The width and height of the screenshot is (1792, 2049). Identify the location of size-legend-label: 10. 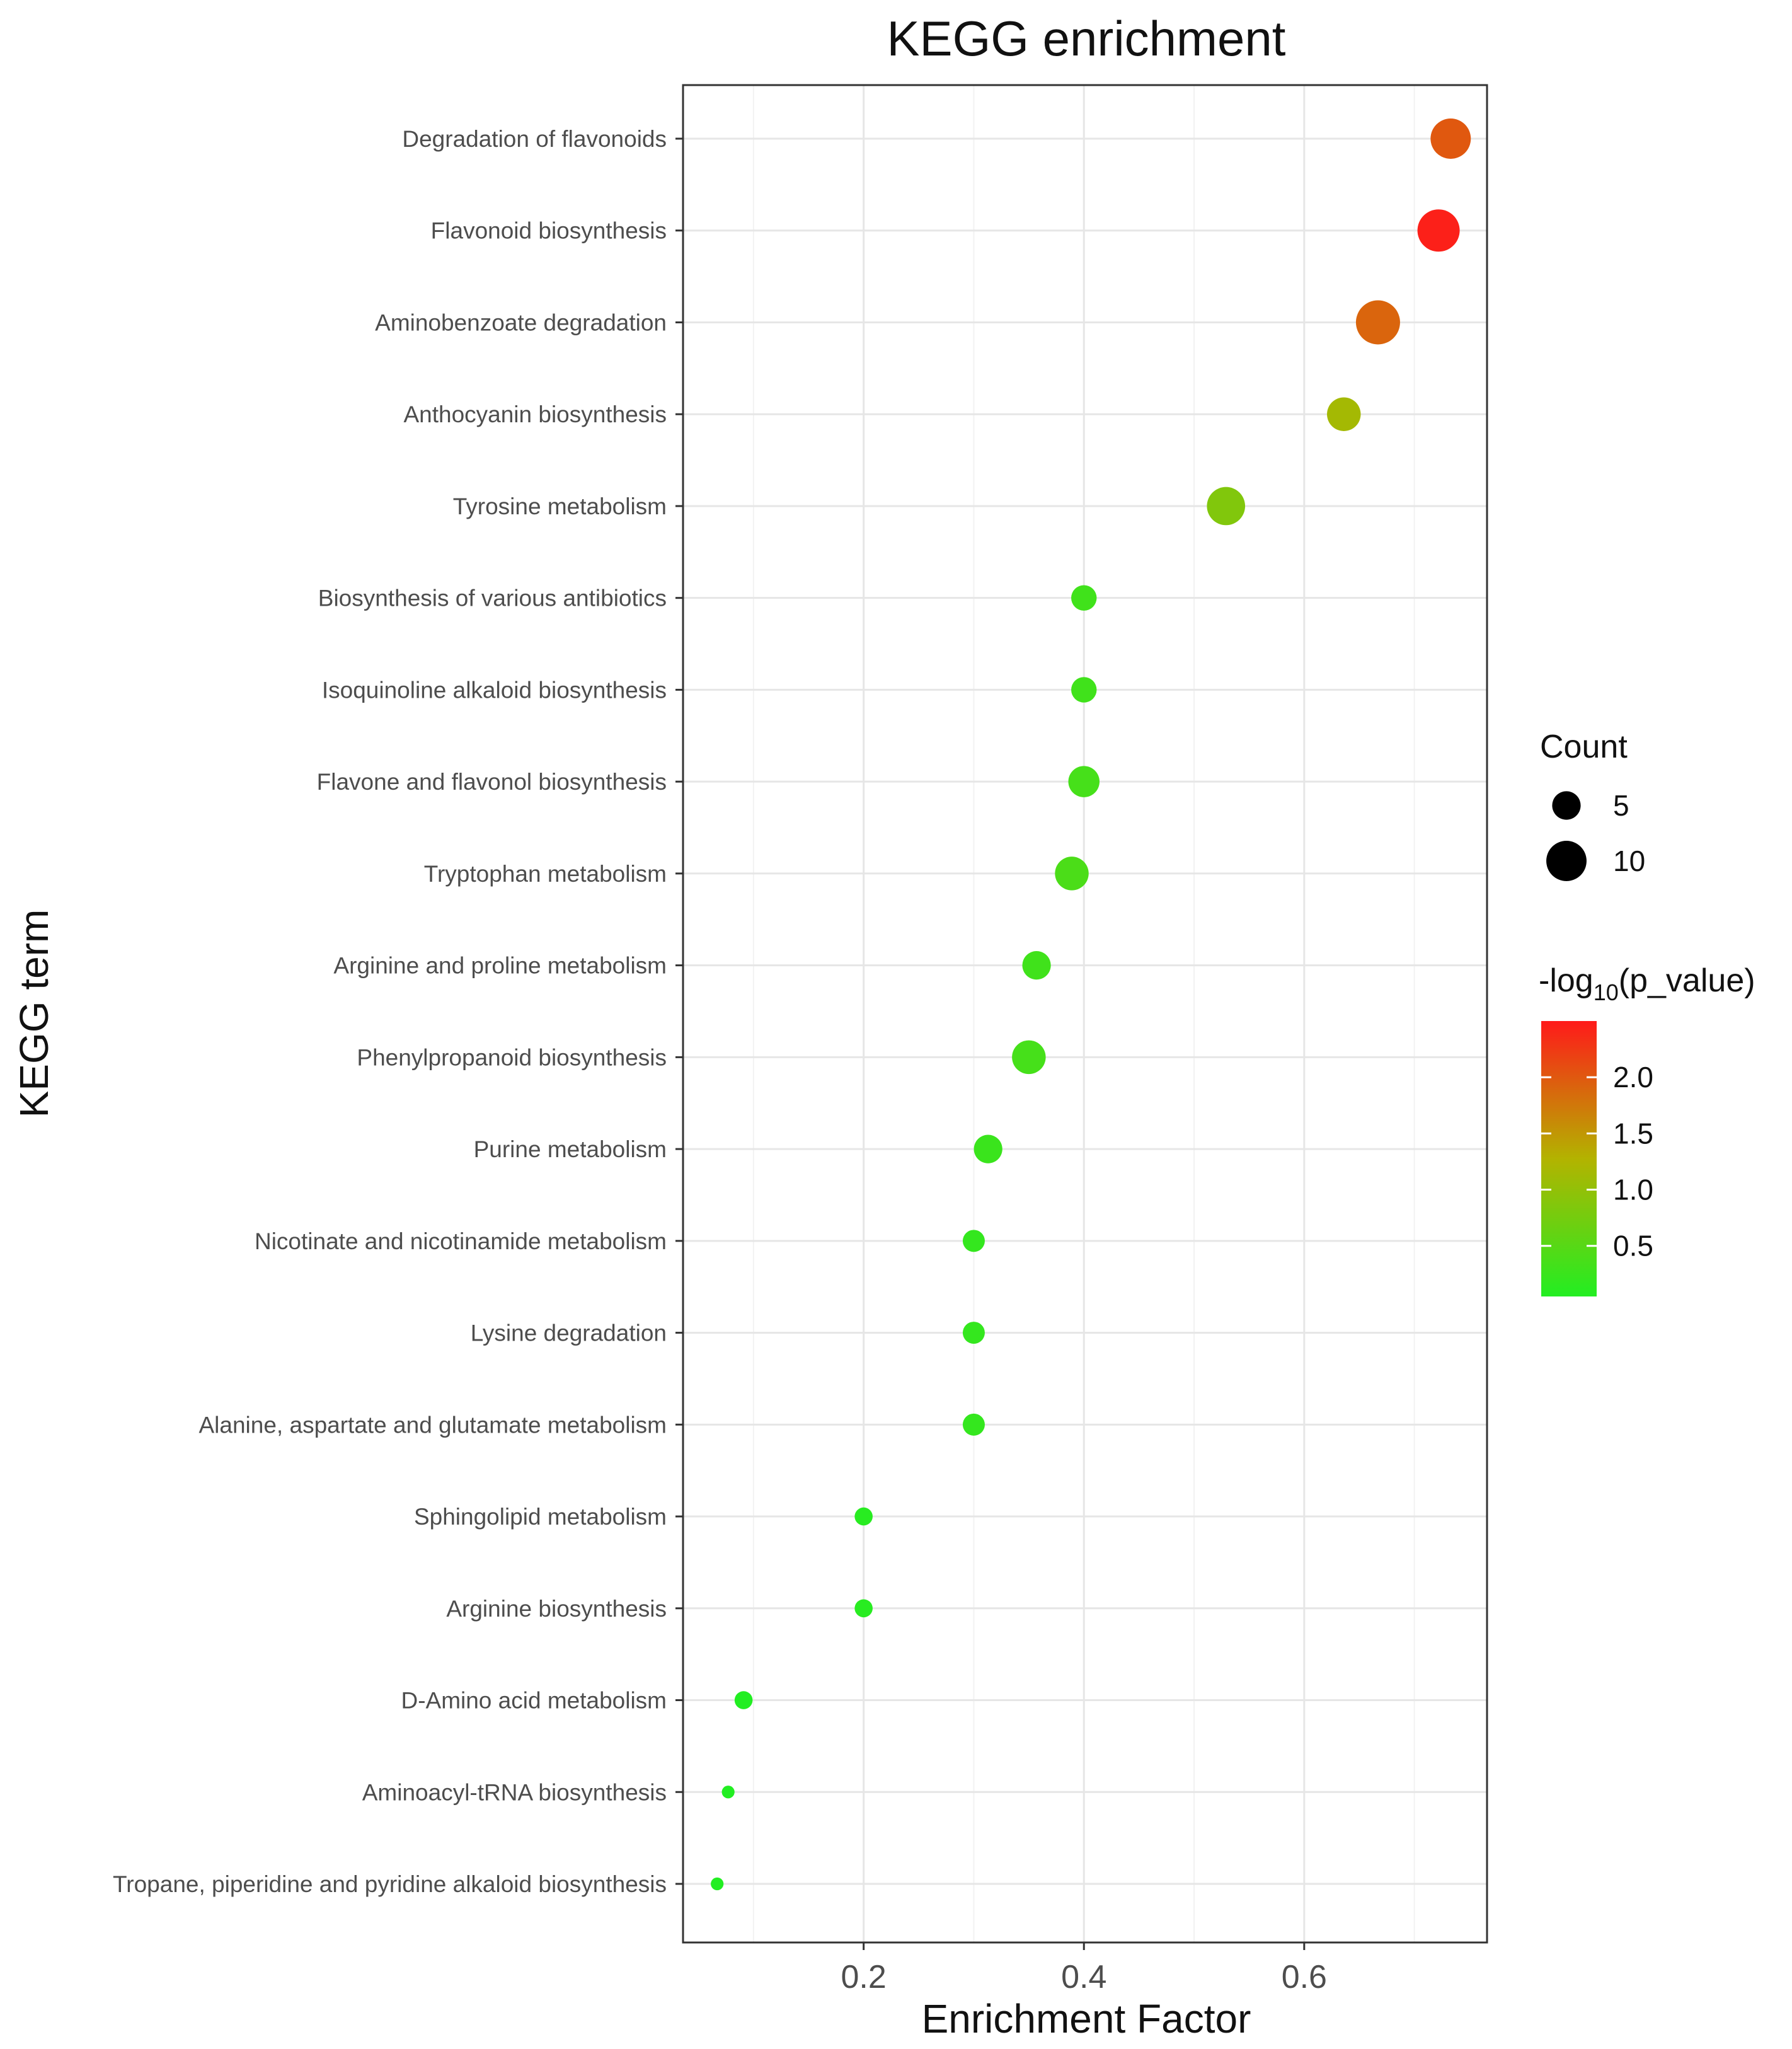
(1629, 861).